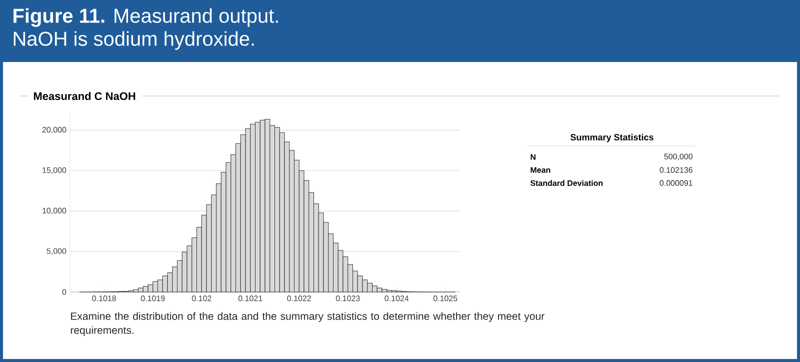 This screenshot has height=362, width=800. I want to click on text: 0.102136, so click(676, 170).